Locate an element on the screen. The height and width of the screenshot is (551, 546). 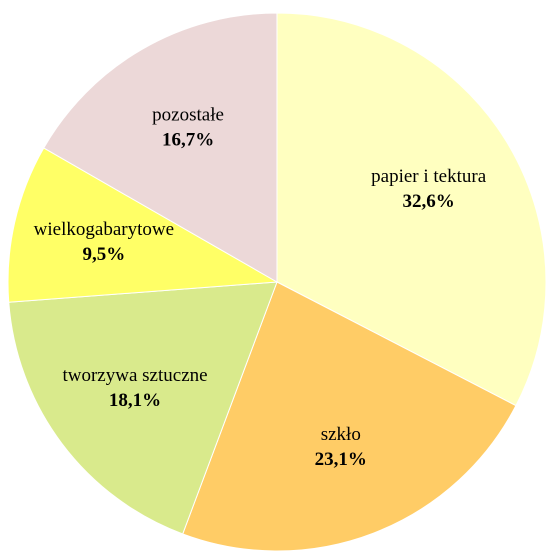
slice-value: 32,6% is located at coordinates (429, 201).